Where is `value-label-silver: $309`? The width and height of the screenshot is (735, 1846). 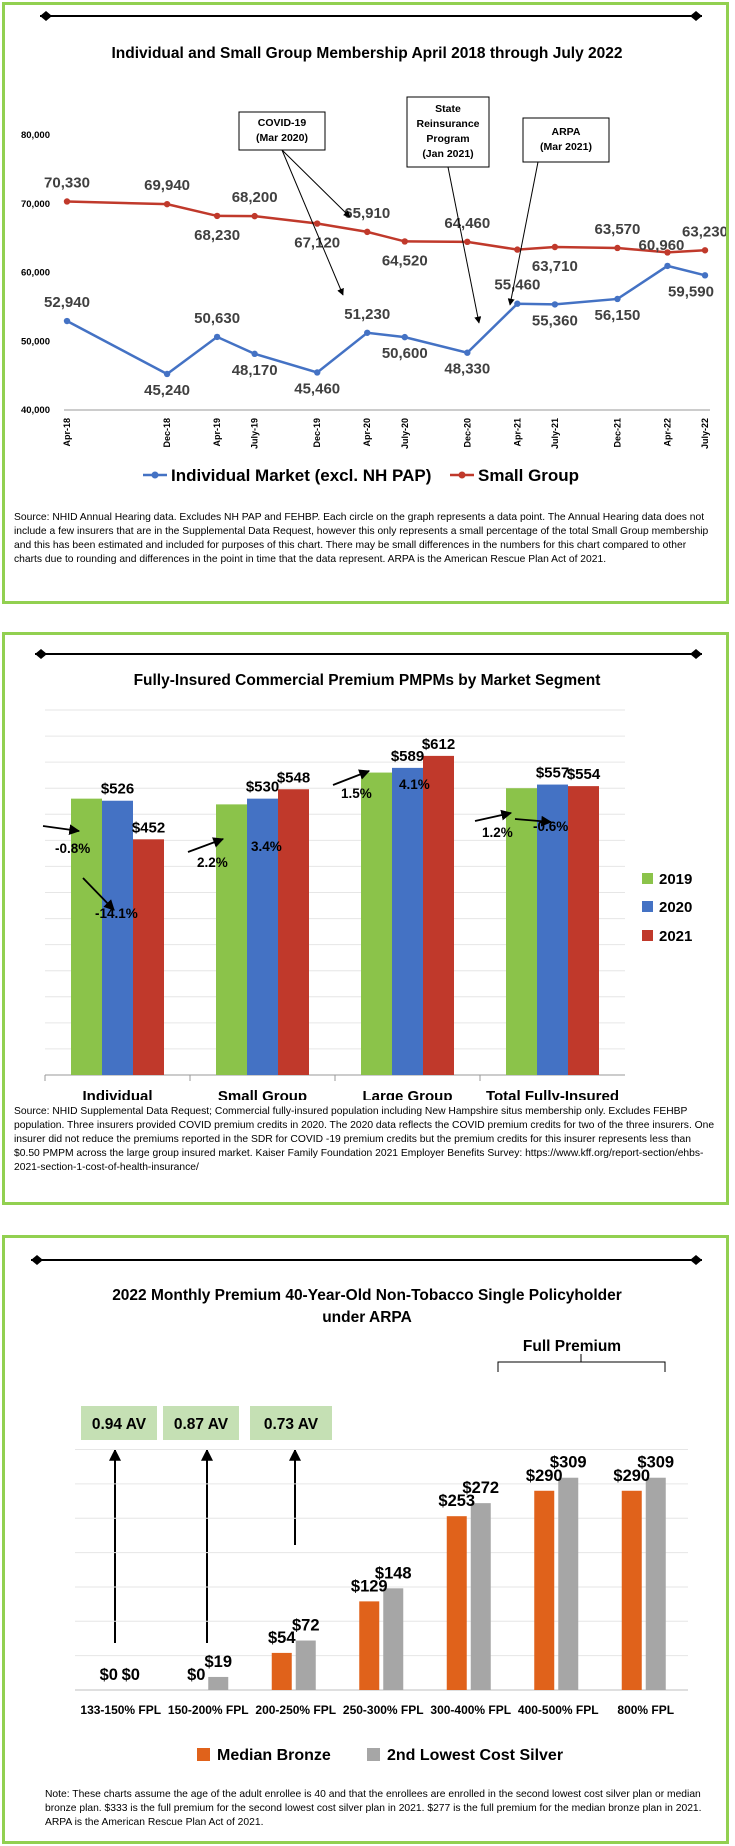
value-label-silver: $309 is located at coordinates (655, 1463).